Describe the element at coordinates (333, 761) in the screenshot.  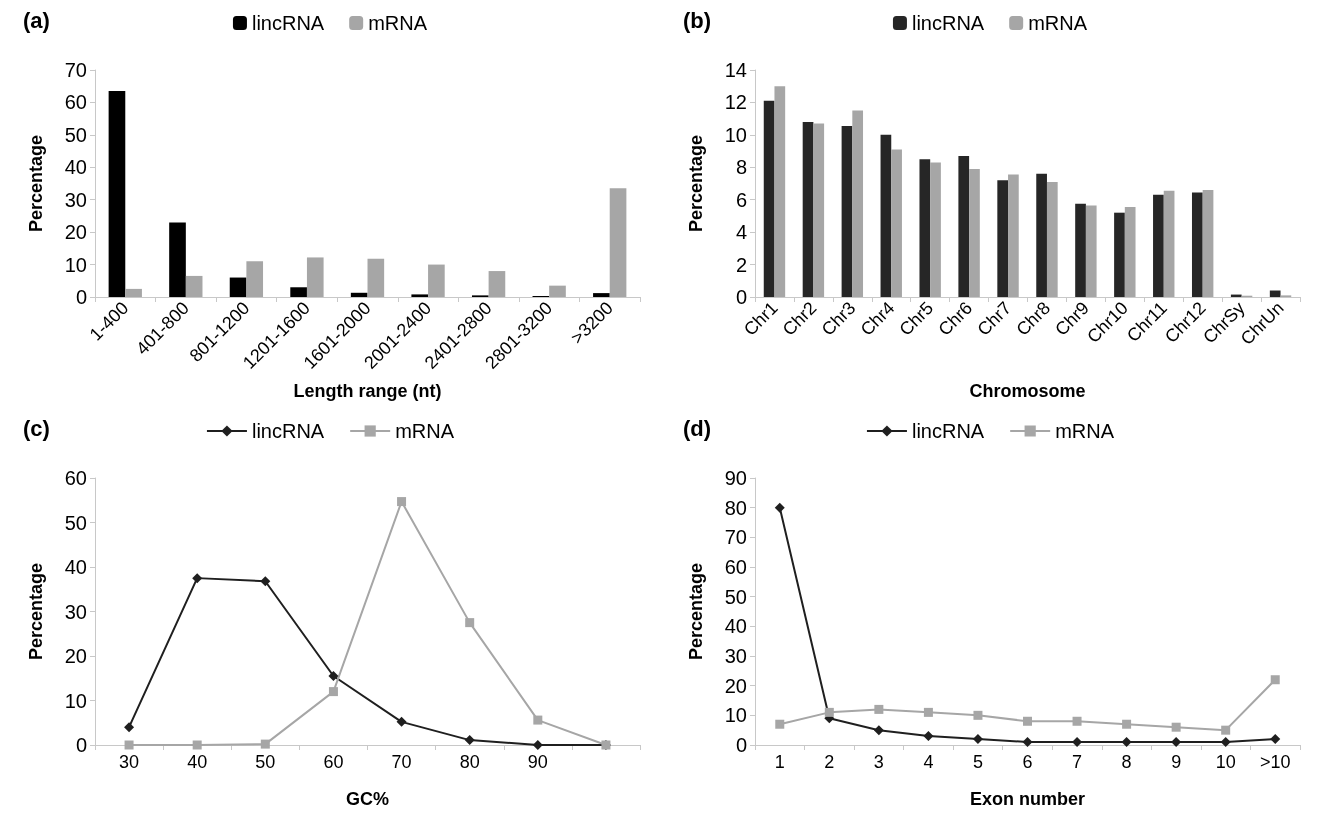
I see `x-tick-label: 60` at that location.